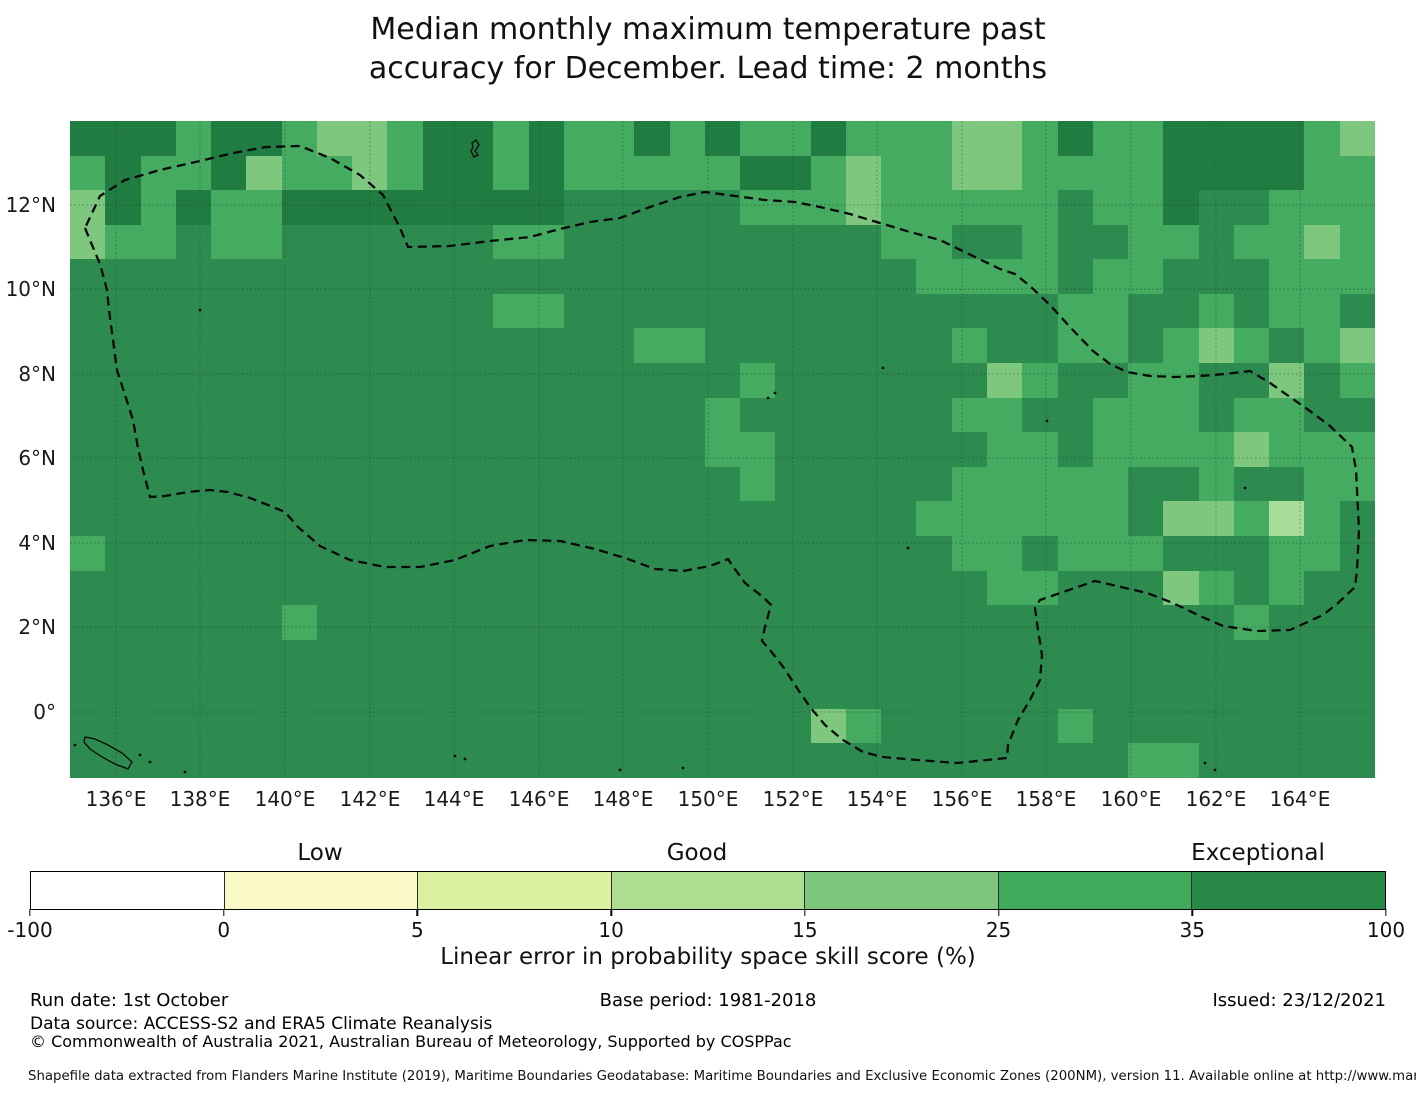  Describe the element at coordinates (454, 799) in the screenshot. I see `lon-tick-label: 144°E` at that location.